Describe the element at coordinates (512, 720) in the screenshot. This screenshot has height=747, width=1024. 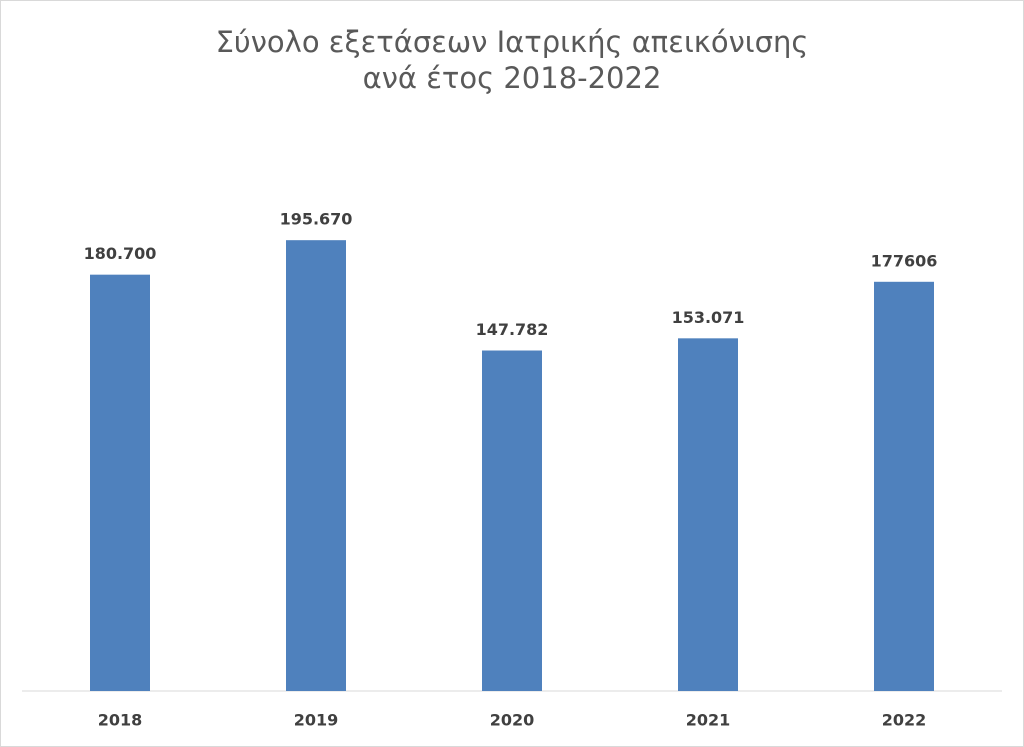
I see `x-tick-label: 2020` at that location.